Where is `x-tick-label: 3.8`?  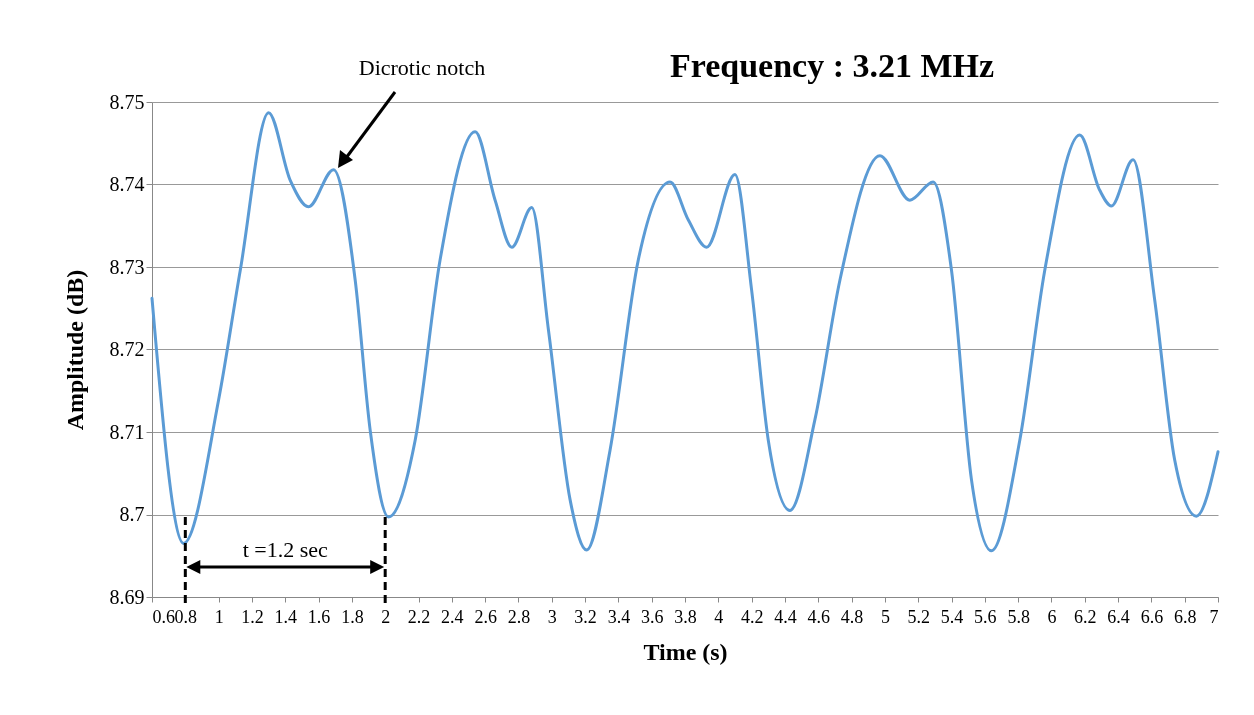
x-tick-label: 3.8 is located at coordinates (685, 616).